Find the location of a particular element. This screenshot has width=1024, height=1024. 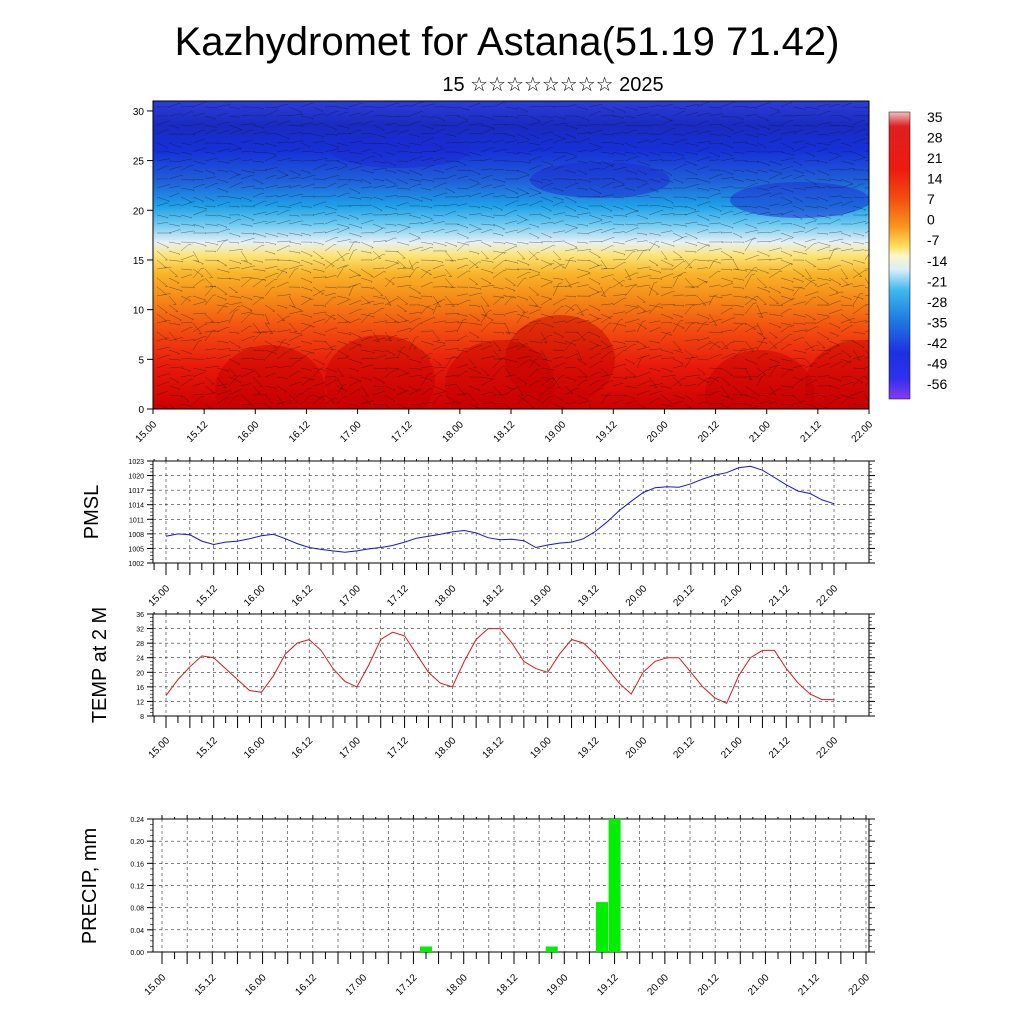

x-tick-label: 18.12 is located at coordinates (494, 596).